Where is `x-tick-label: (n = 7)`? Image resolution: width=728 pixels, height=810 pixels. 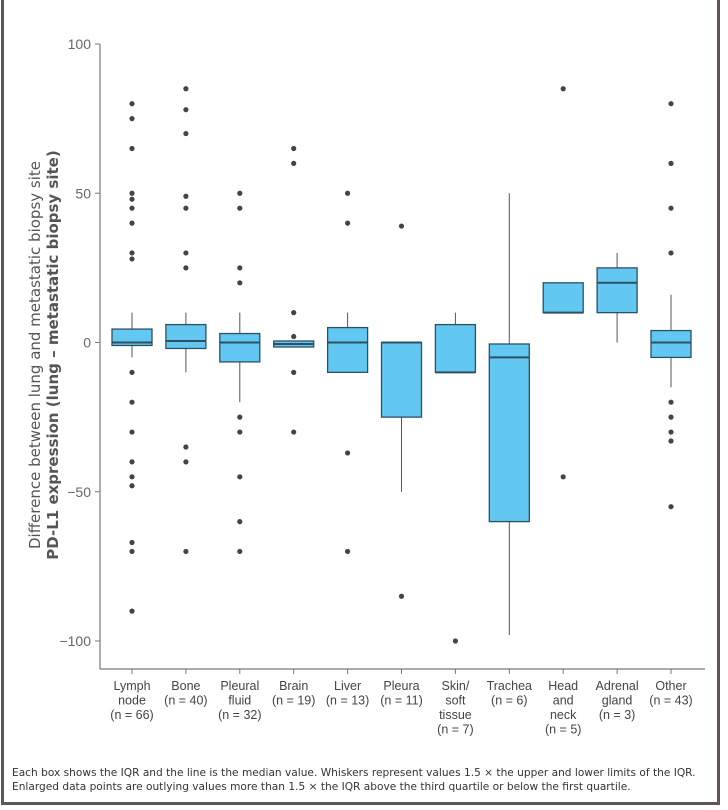
x-tick-label: (n = 7) is located at coordinates (455, 730).